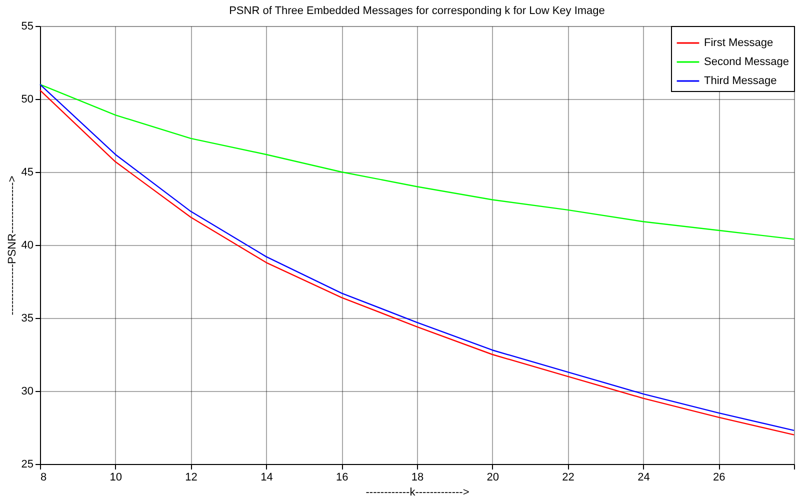 This screenshot has height=502, width=810. I want to click on chart-title: PSNR of Three Embedded Messages for corresponding k for Low Key Image, so click(417, 11).